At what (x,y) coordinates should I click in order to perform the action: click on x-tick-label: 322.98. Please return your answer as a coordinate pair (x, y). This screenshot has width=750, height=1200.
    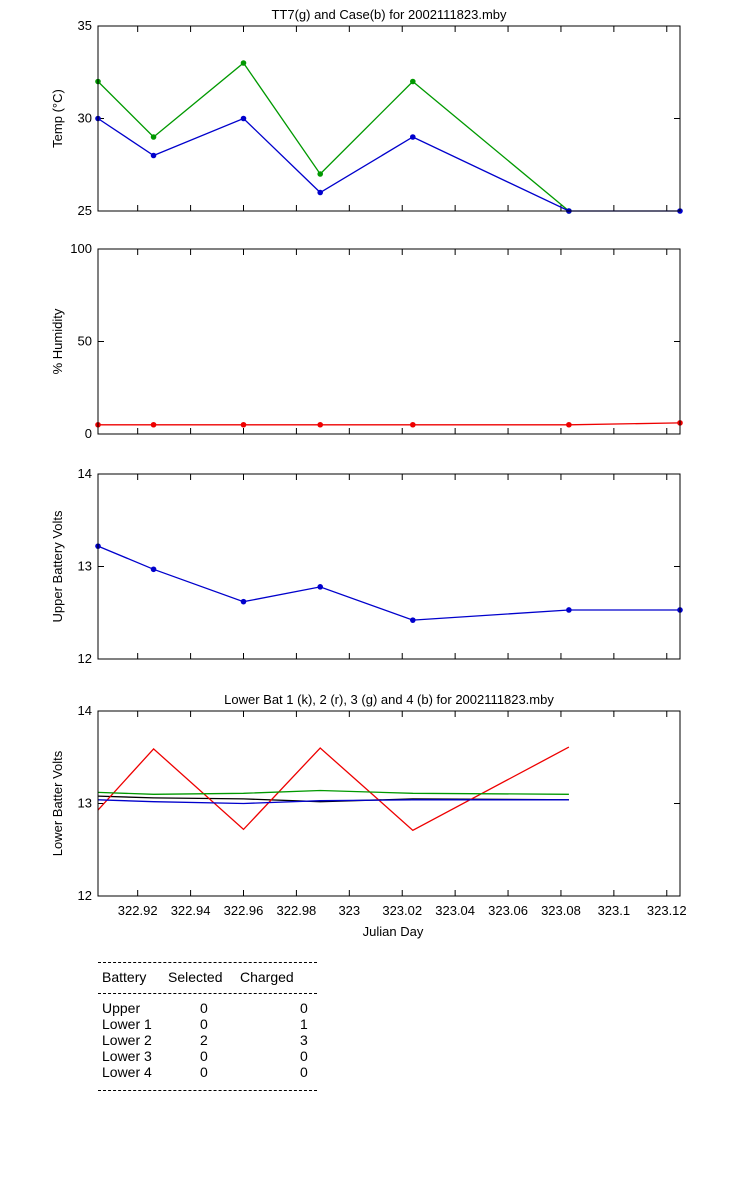
    Looking at the image, I should click on (297, 910).